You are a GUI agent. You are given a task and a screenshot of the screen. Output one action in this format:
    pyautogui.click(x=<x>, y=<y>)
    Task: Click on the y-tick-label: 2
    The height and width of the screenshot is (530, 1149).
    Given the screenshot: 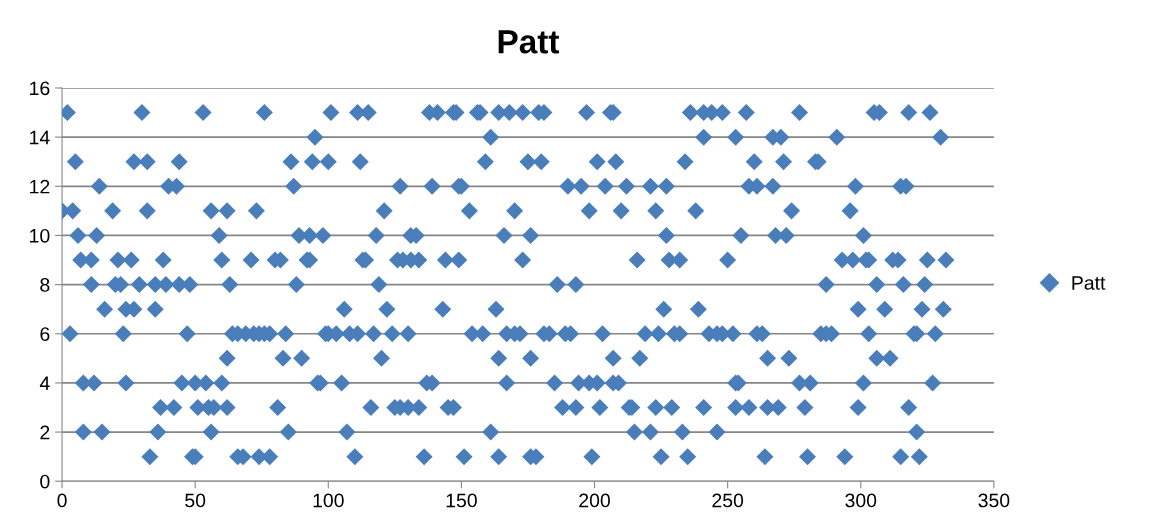 What is the action you would take?
    pyautogui.click(x=45, y=432)
    